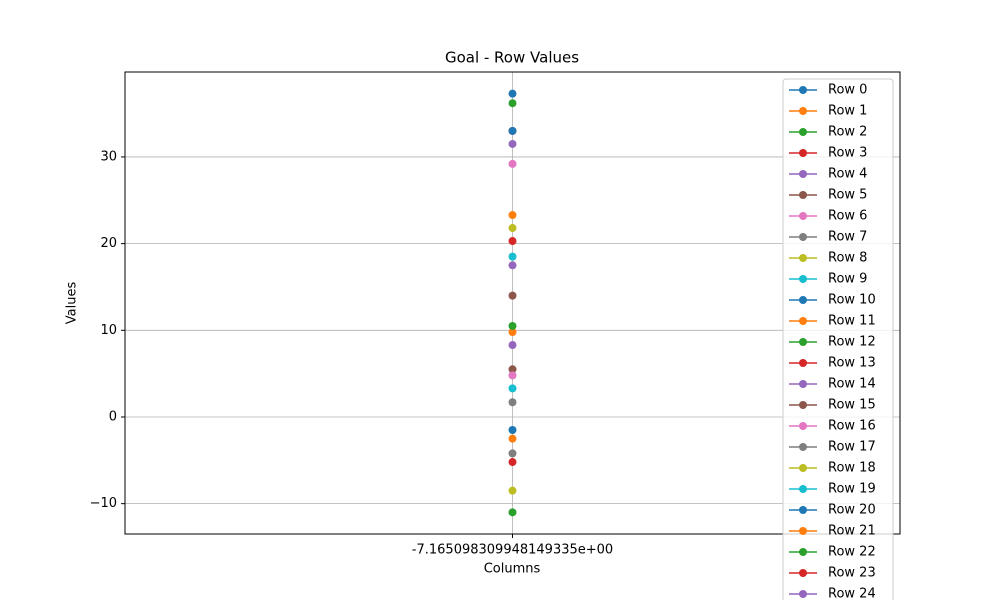 The width and height of the screenshot is (1000, 600). Describe the element at coordinates (852, 363) in the screenshot. I see `legend-label: Row 13` at that location.